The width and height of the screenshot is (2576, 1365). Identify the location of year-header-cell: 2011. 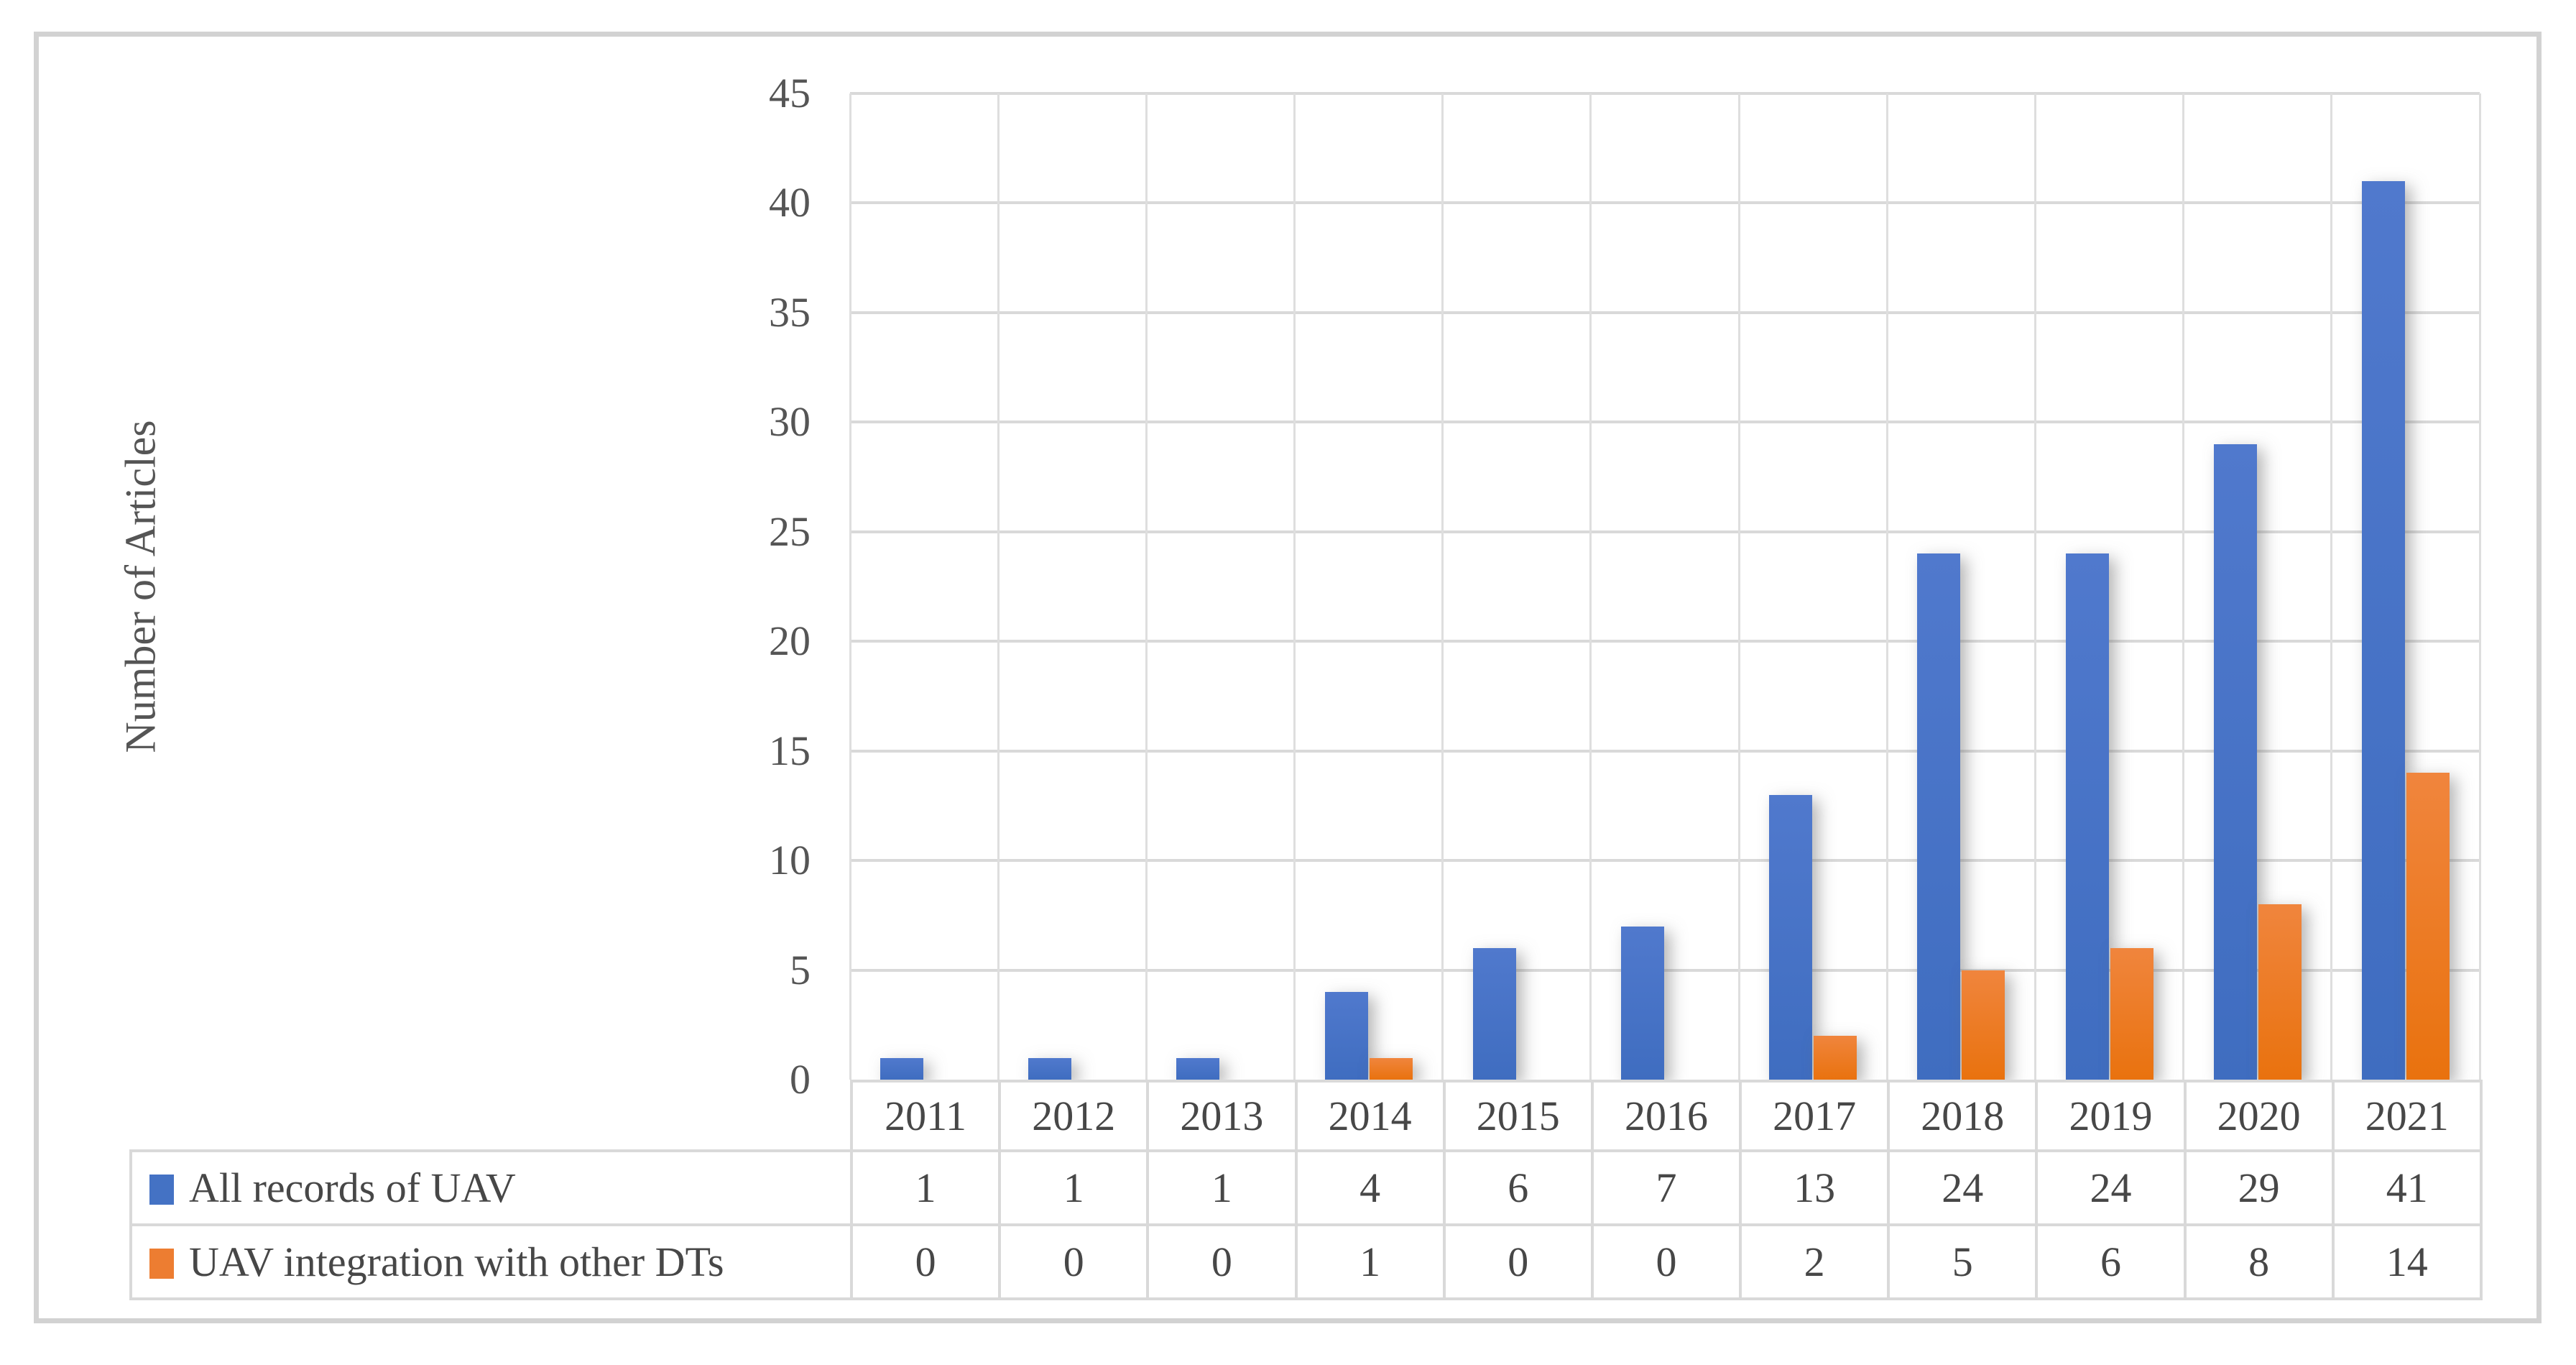
(925, 1116).